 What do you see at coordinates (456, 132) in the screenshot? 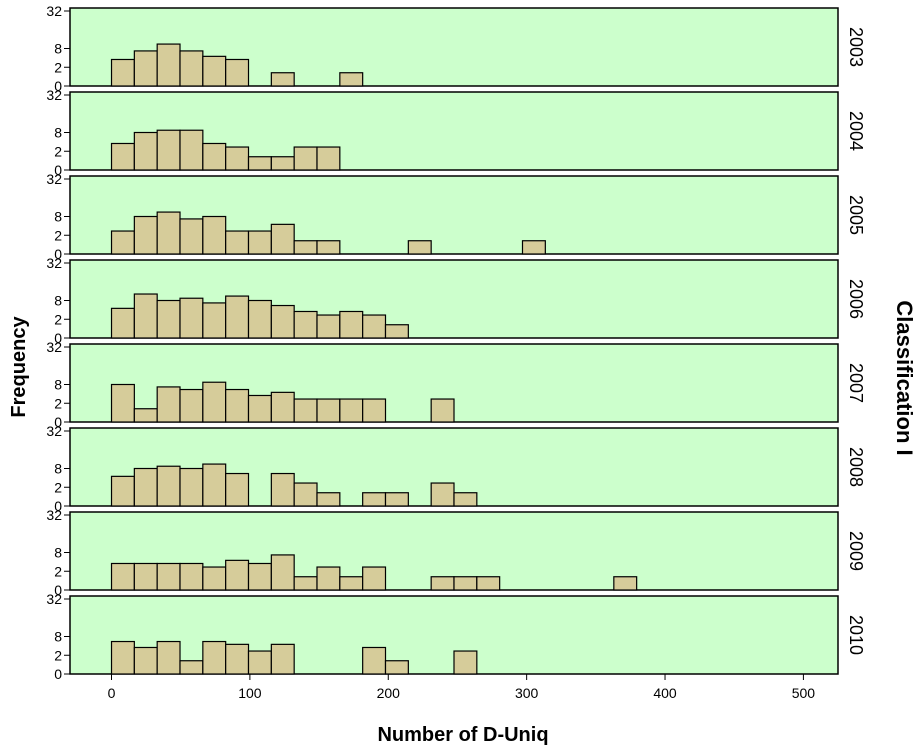
I see `facet-panel-2004: 0 2 8 32 2004` at bounding box center [456, 132].